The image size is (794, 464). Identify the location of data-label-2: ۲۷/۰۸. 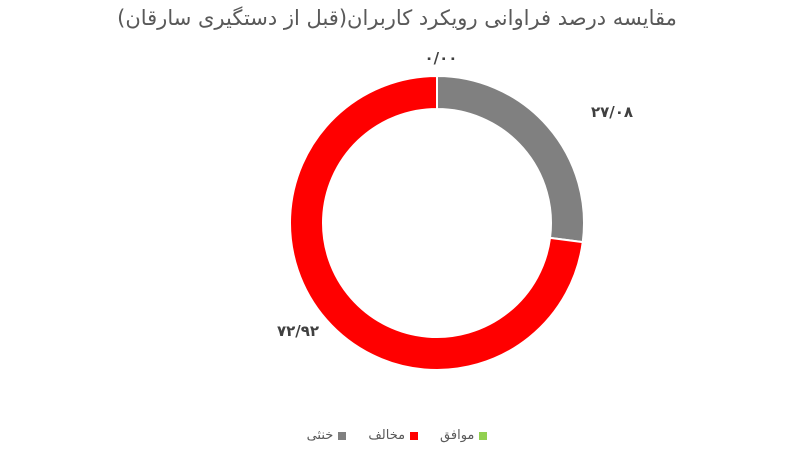
(612, 112).